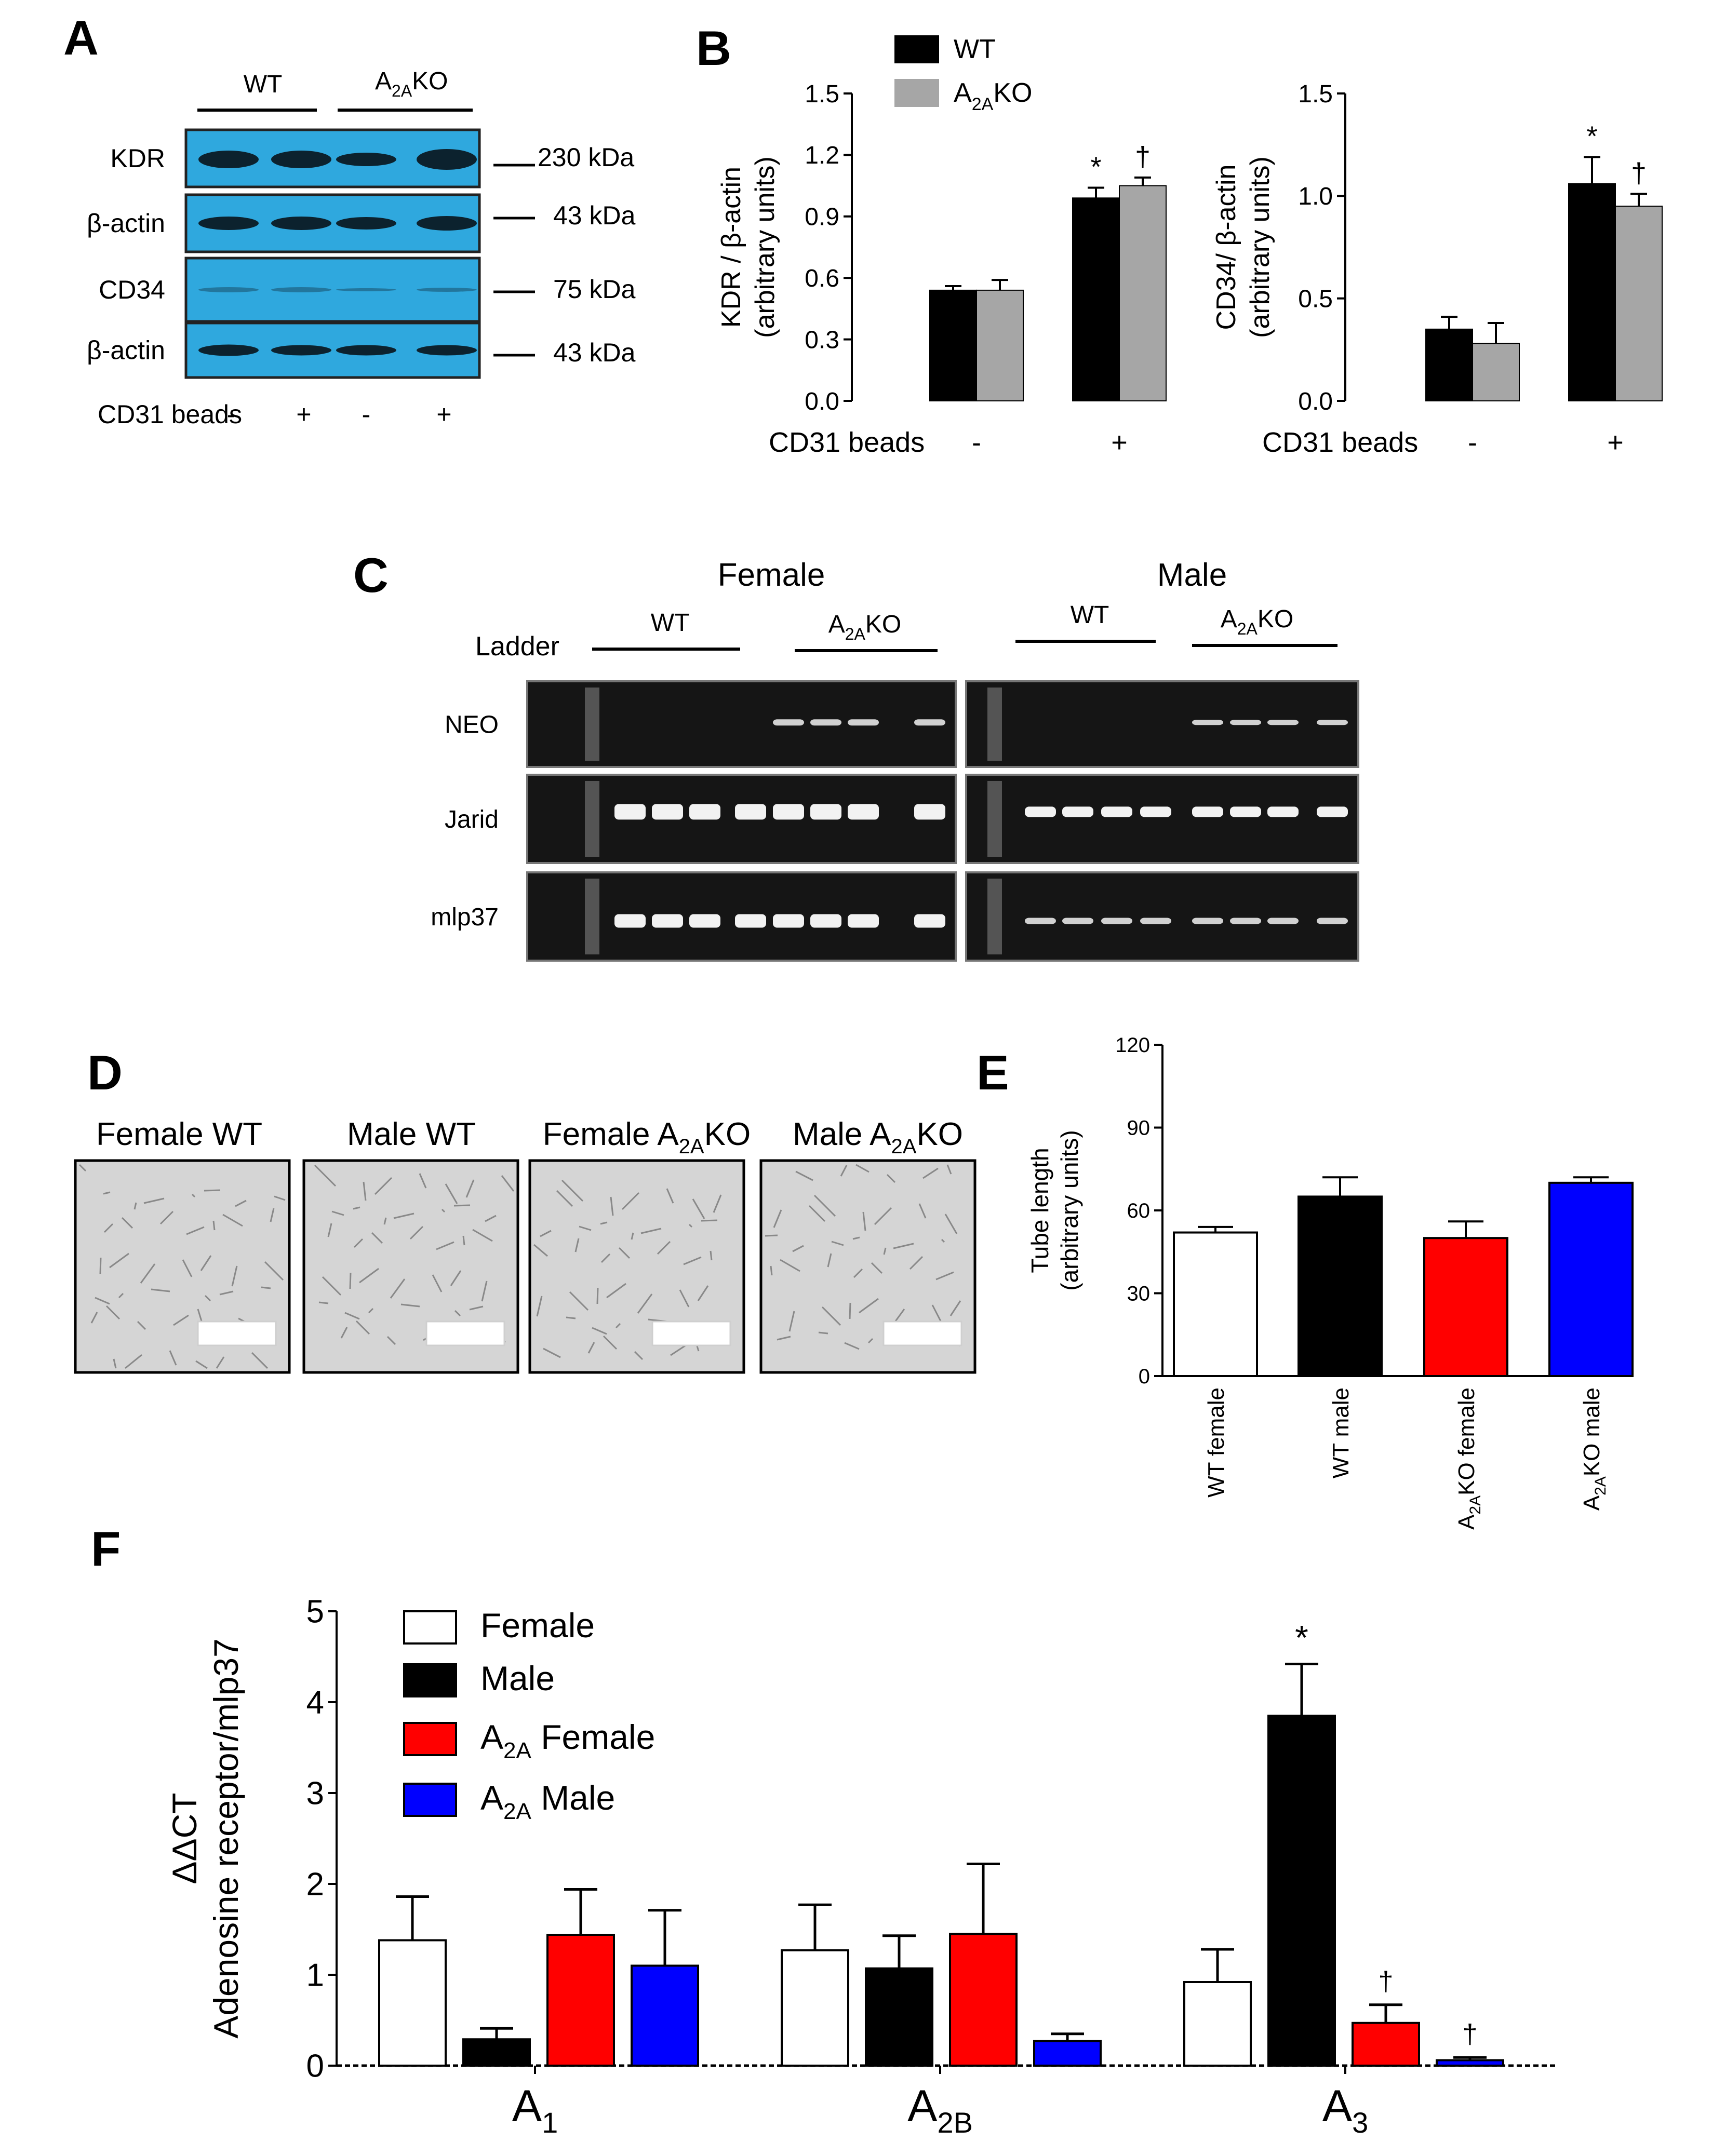 This screenshot has width=1712, height=2156. I want to click on image-title-sub: 2A, so click(691, 1146).